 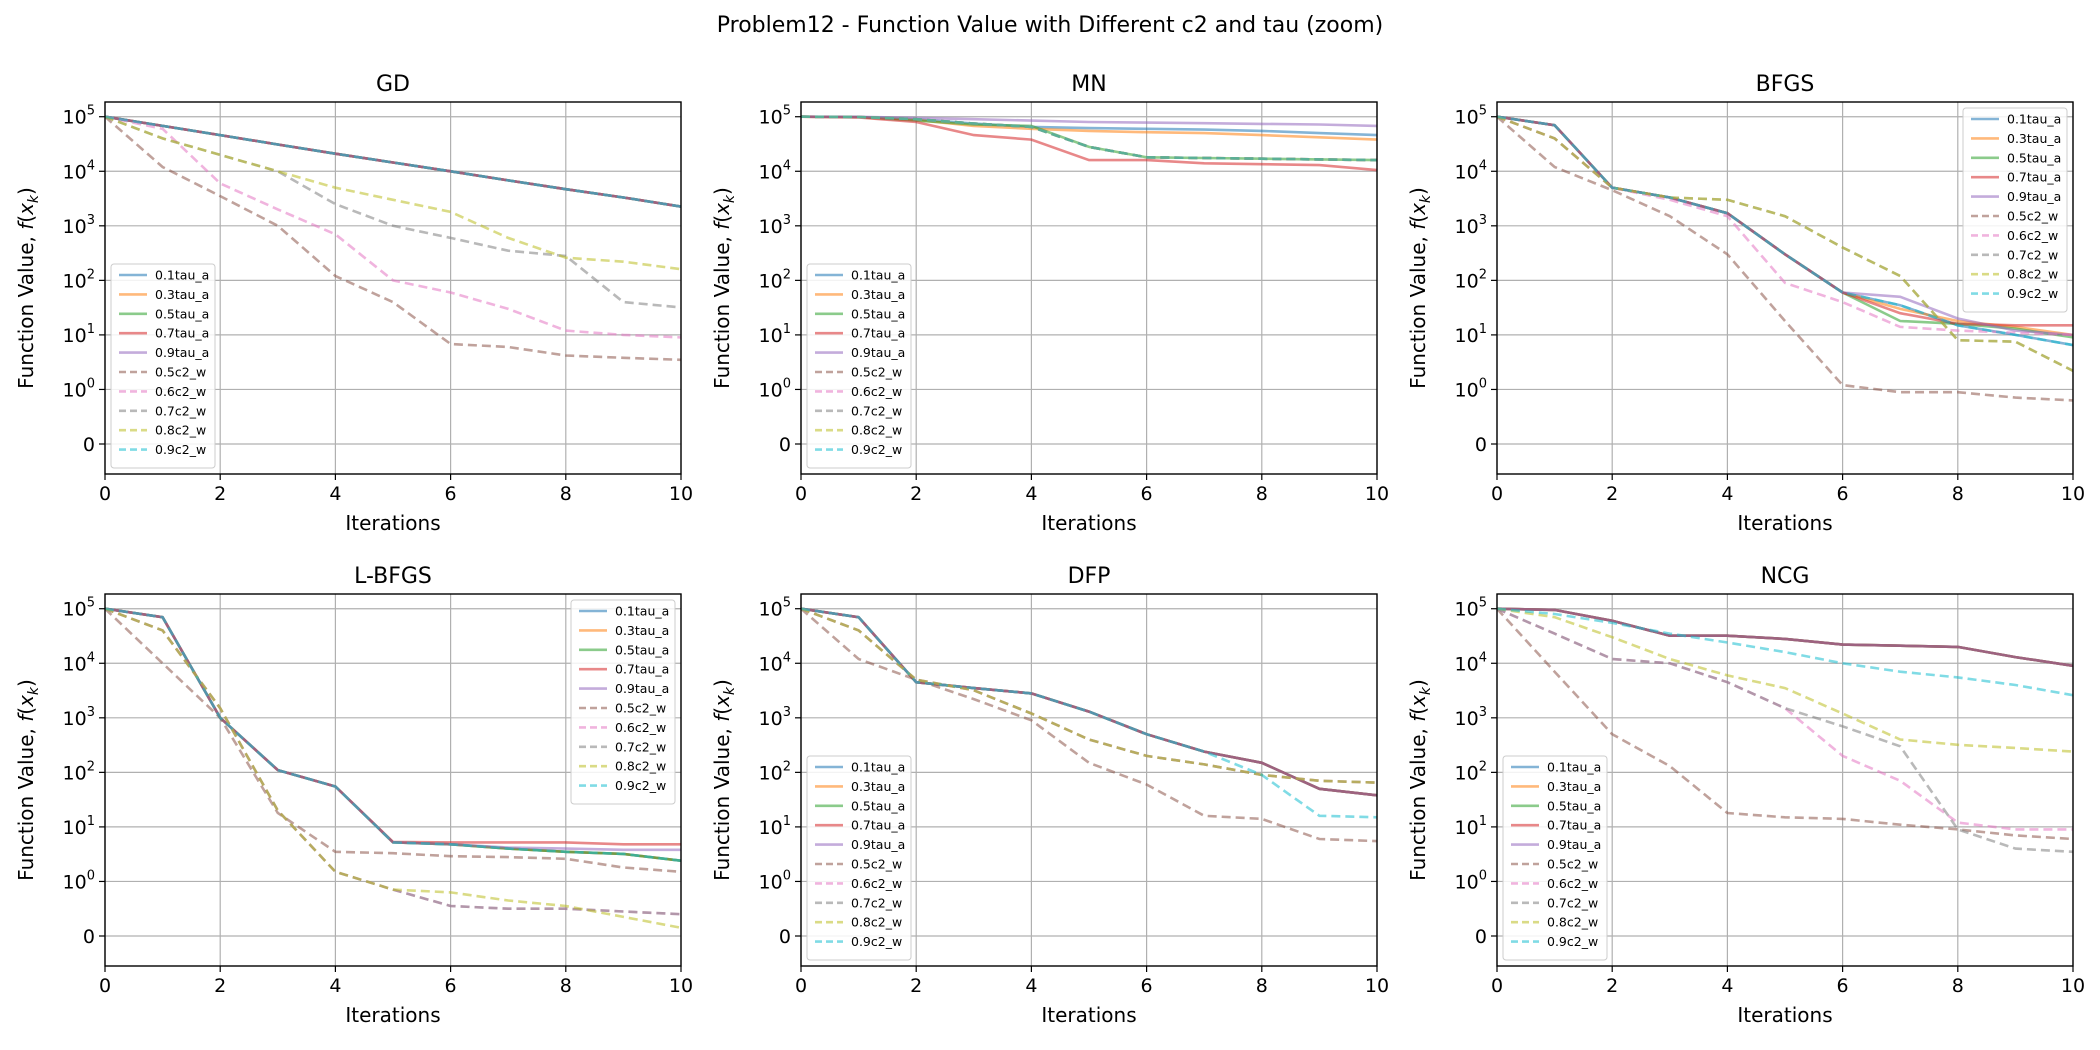 What do you see at coordinates (878, 275) in the screenshot?
I see `legend-entry: 0.1tau_a` at bounding box center [878, 275].